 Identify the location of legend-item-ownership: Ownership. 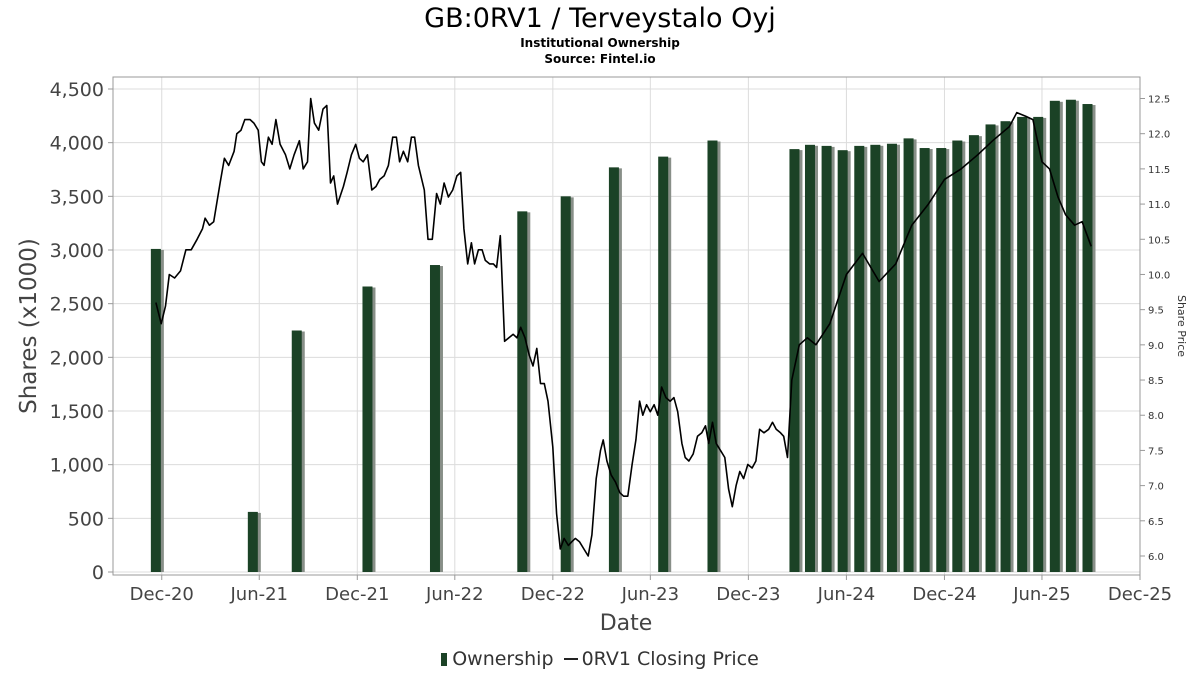
(497, 659).